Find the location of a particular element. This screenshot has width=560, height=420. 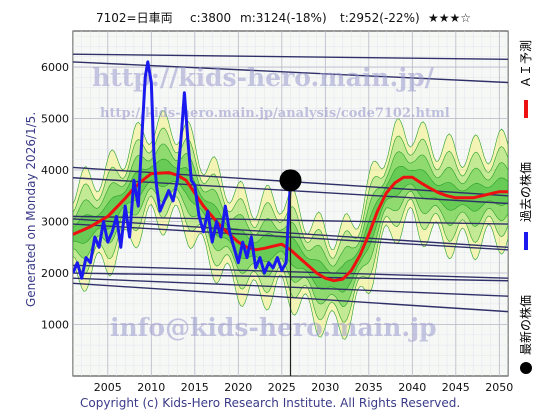

watermark-email: info@kids-hero.main.jp is located at coordinates (273, 327).